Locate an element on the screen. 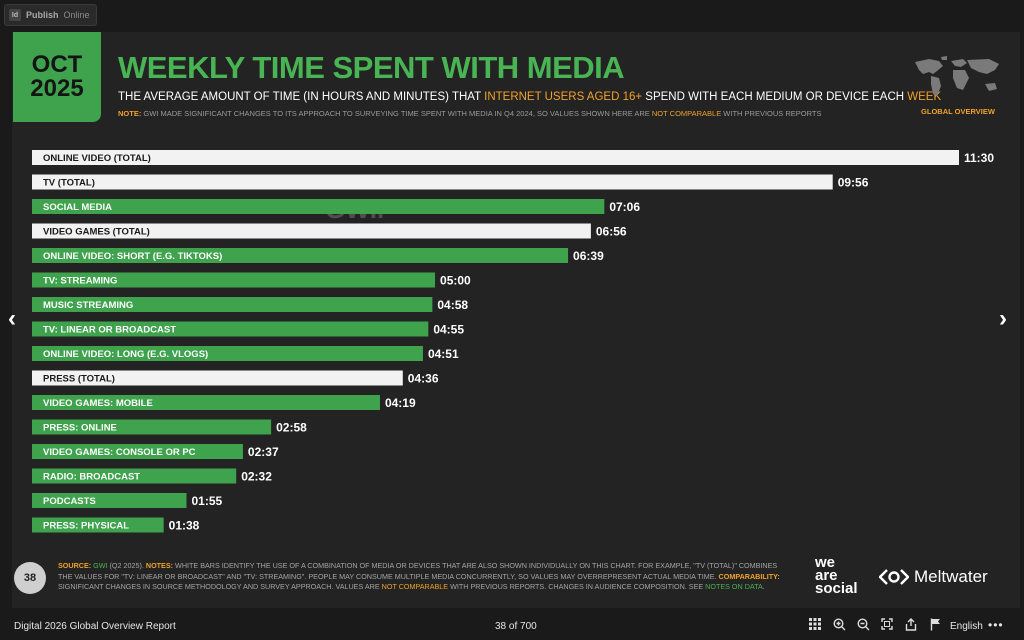  bar-label-15: PODCASTS is located at coordinates (69, 501).